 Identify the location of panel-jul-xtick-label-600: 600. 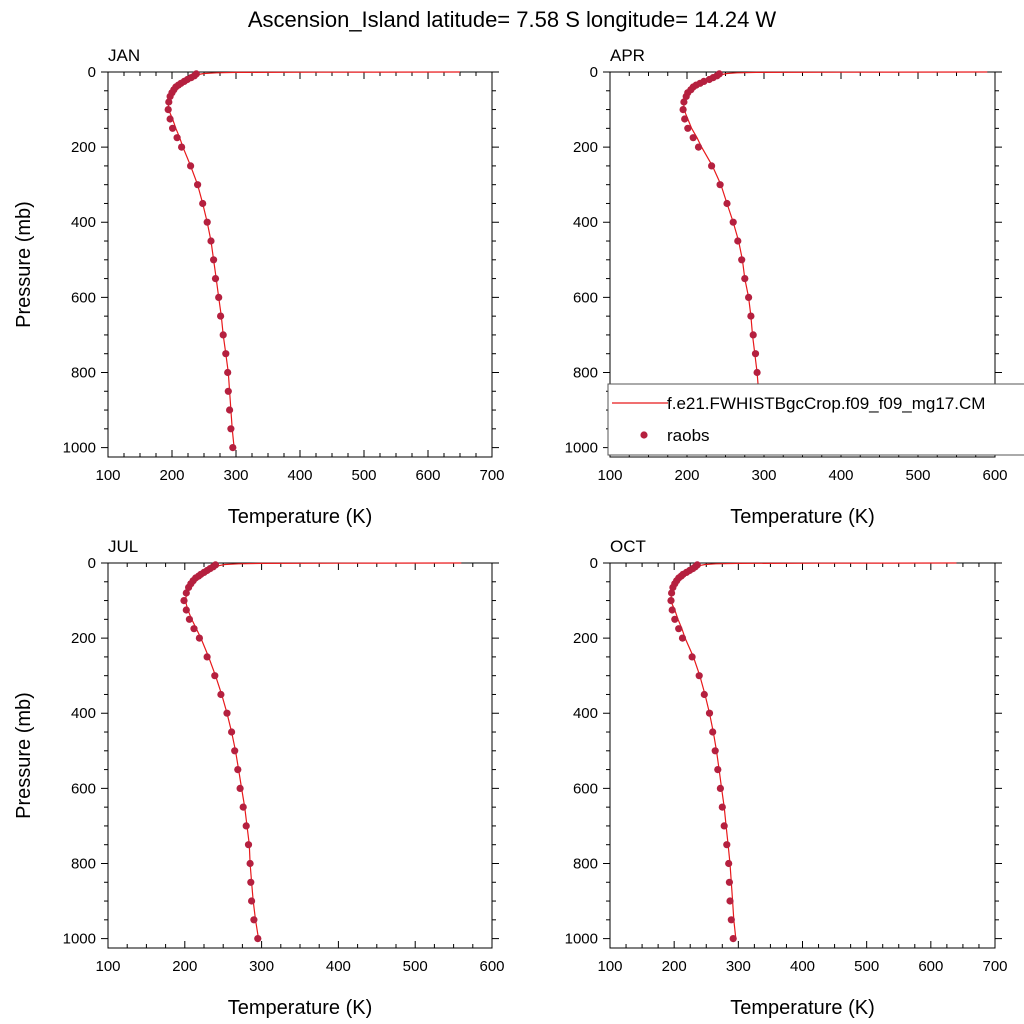
(491, 966).